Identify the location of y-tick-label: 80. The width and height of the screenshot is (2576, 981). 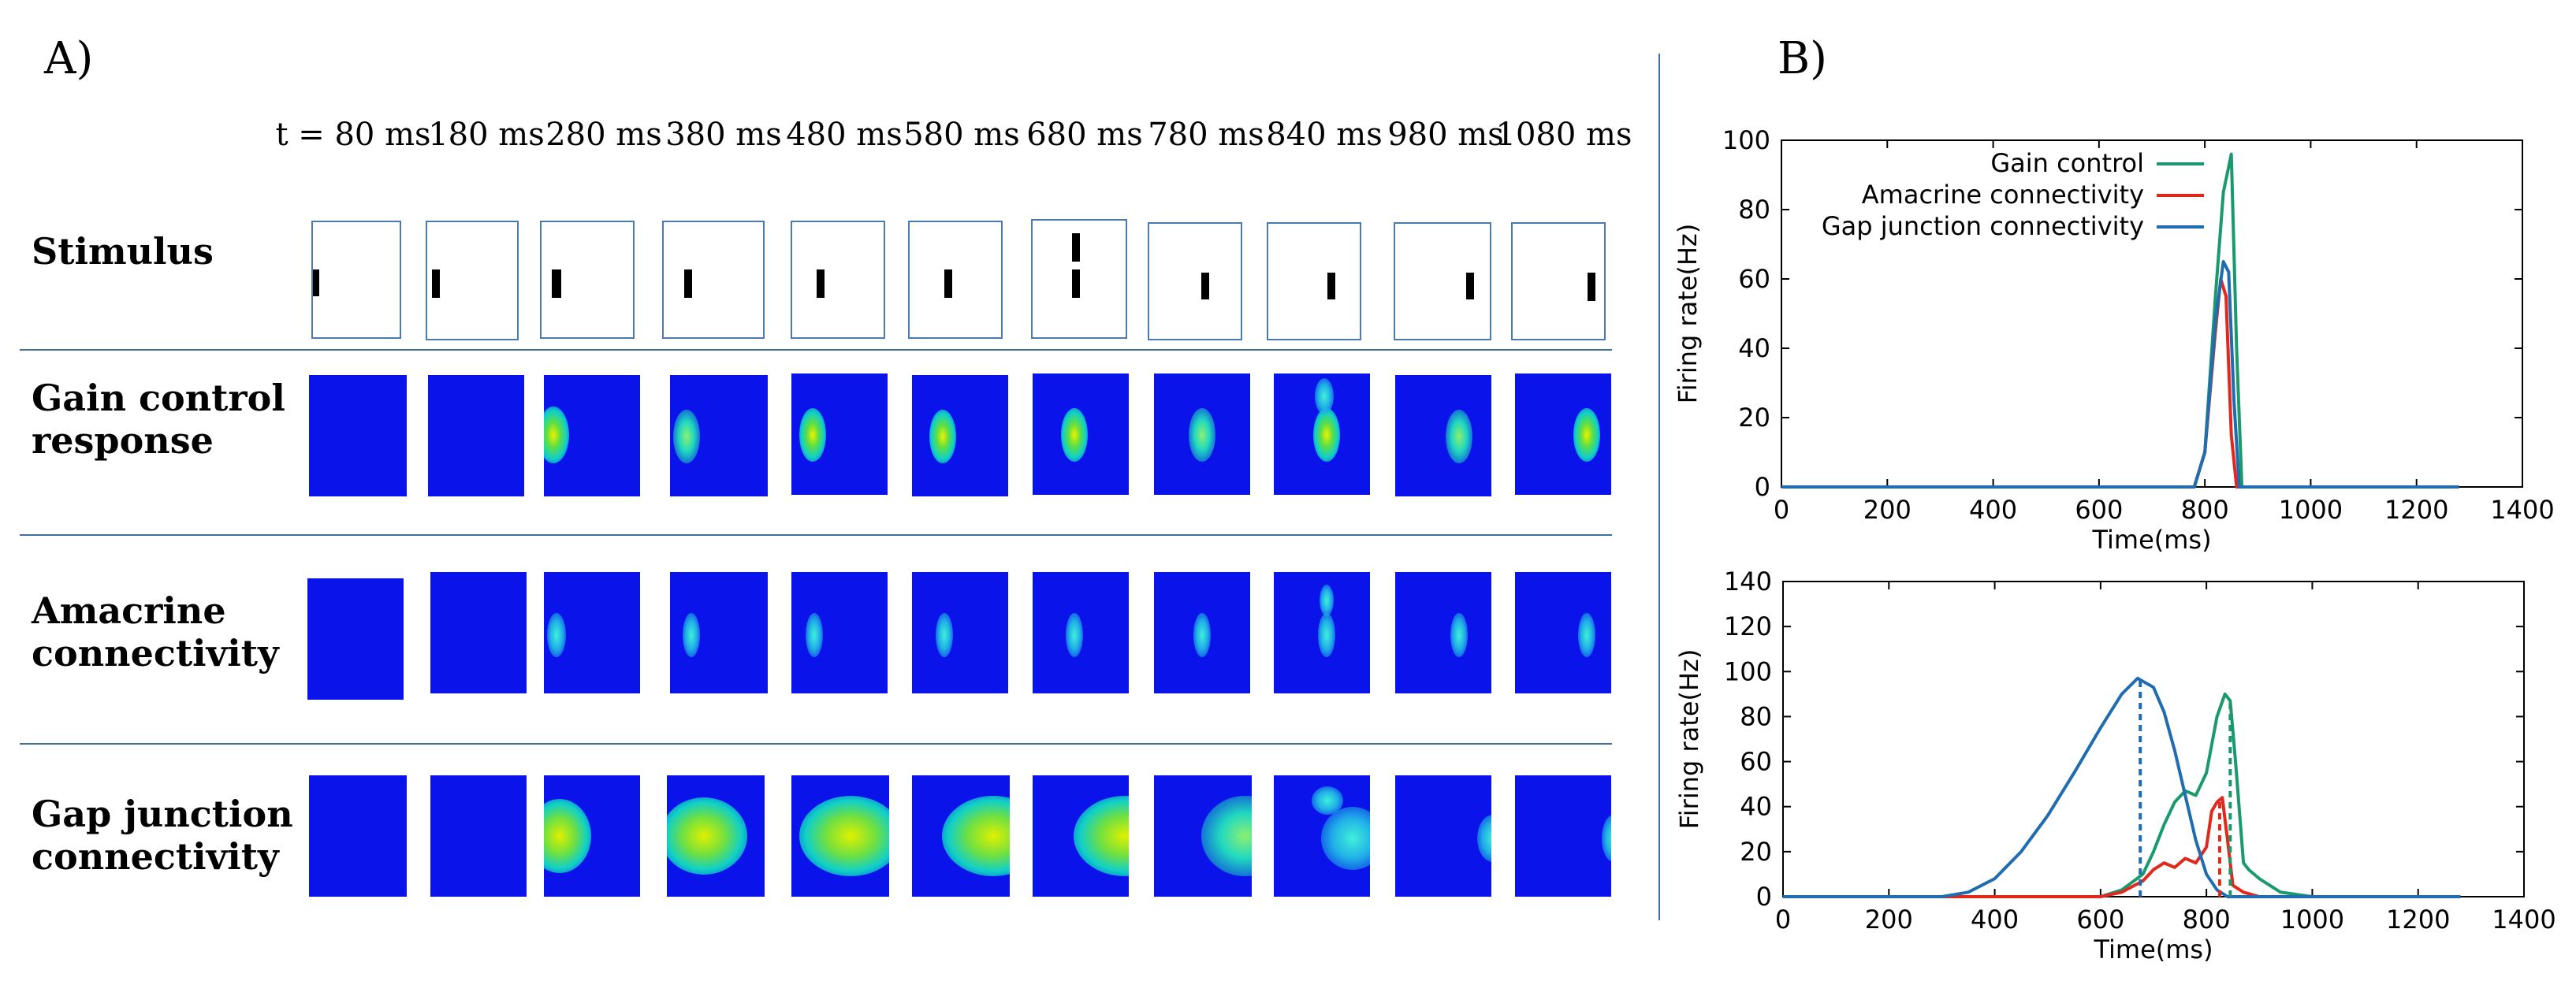
(1754, 210).